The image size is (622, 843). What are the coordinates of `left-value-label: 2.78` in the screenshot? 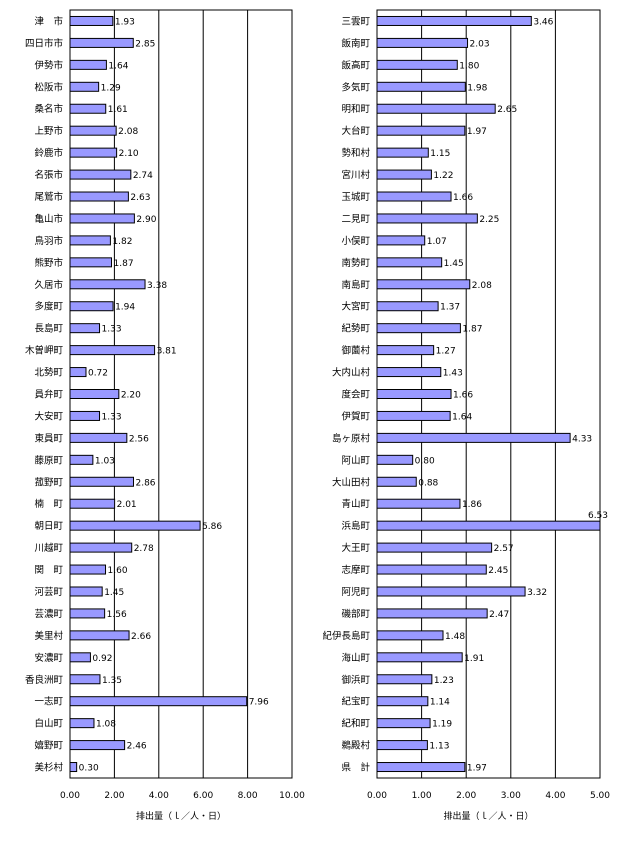 It's located at (144, 549).